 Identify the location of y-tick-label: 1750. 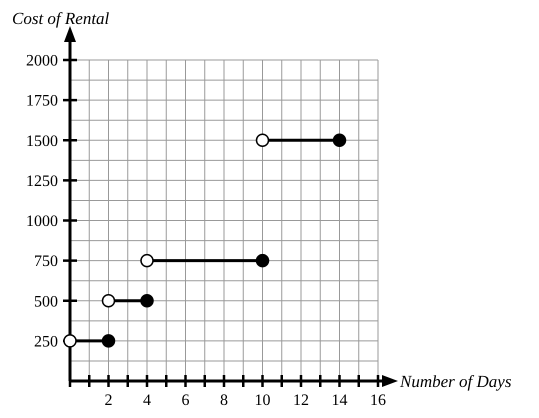
(42, 101).